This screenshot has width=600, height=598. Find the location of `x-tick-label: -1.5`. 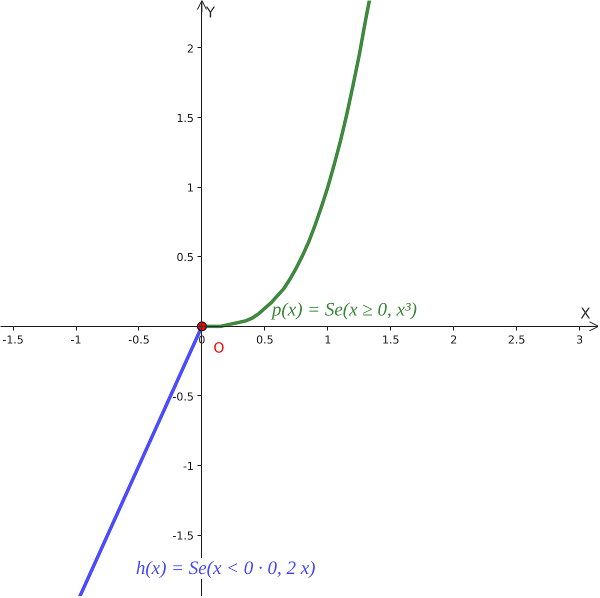

x-tick-label: -1.5 is located at coordinates (13, 339).